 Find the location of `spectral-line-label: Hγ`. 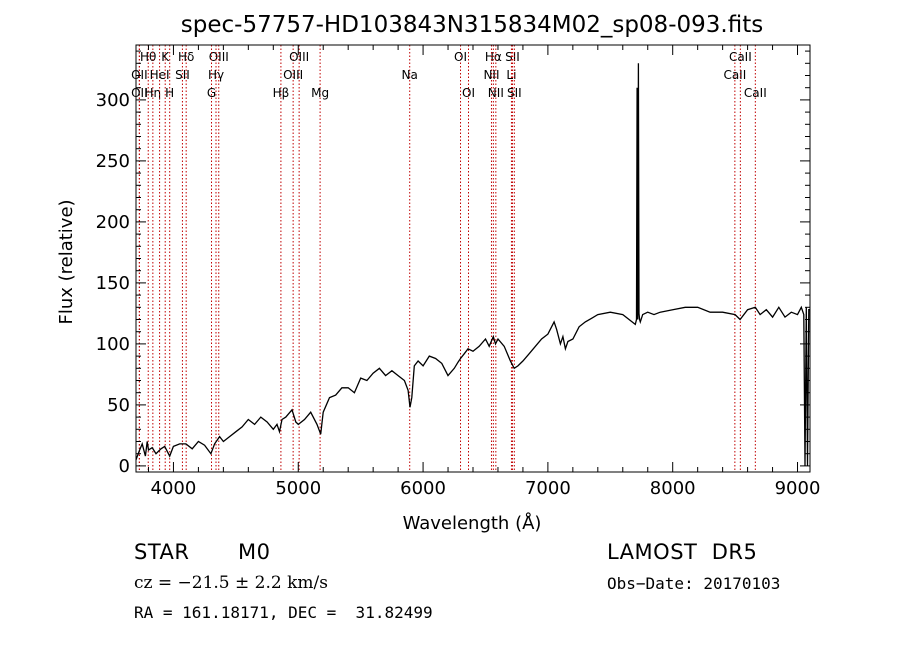

spectral-line-label: Hγ is located at coordinates (216, 75).